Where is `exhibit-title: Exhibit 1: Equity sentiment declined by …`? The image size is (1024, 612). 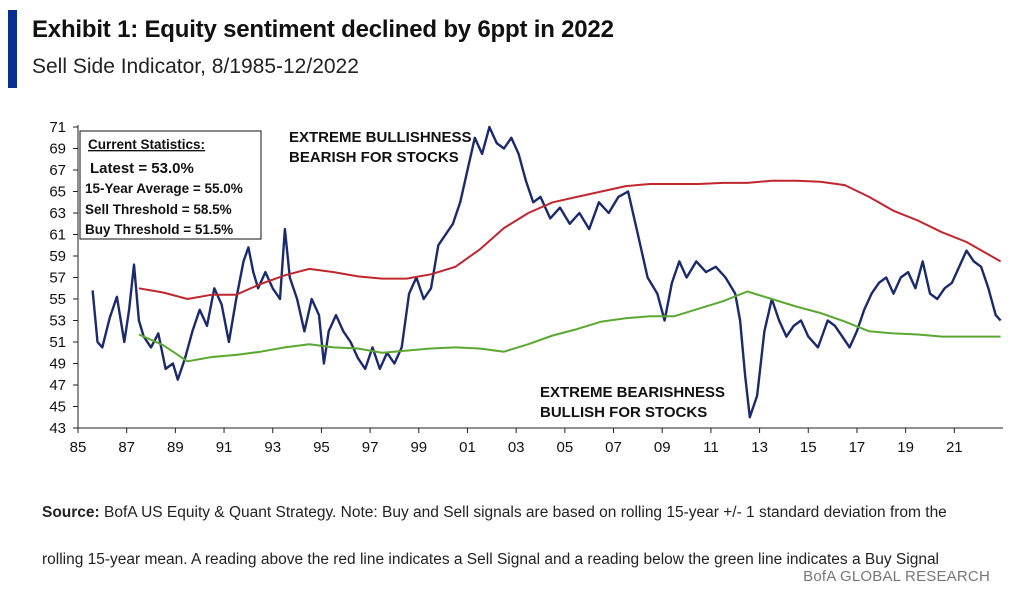 exhibit-title: Exhibit 1: Equity sentiment declined by … is located at coordinates (323, 29).